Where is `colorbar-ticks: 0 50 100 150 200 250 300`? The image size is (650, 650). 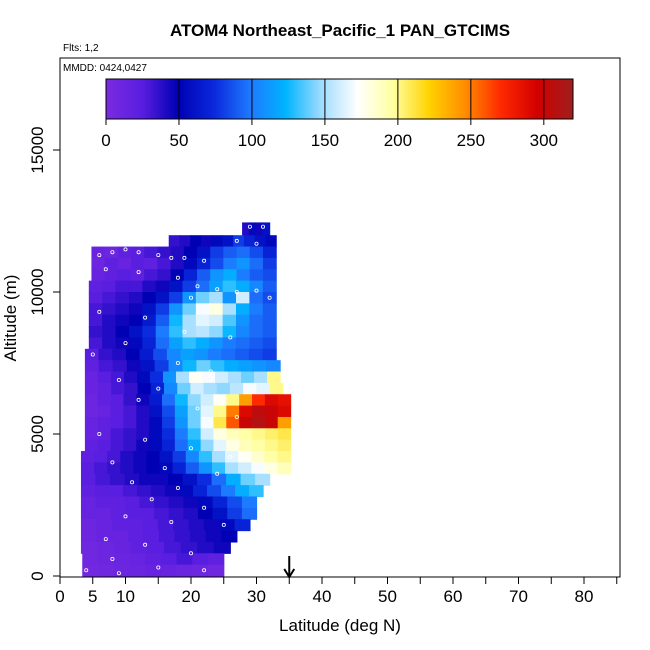 colorbar-ticks: 0 50 100 150 200 250 300 is located at coordinates (329, 114).